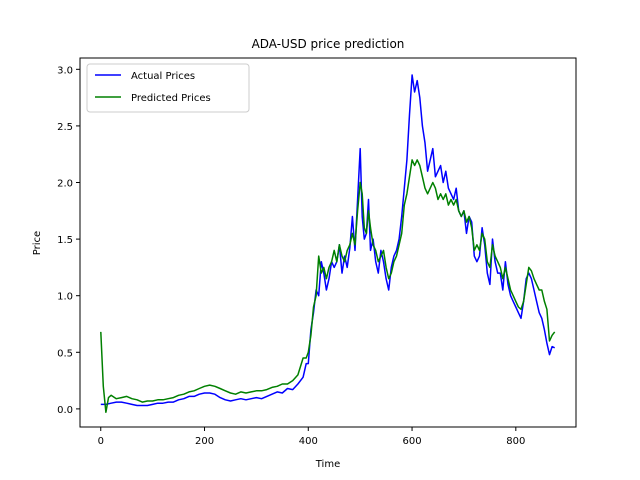  I want to click on y-tick-label: 2.5, so click(65, 127).